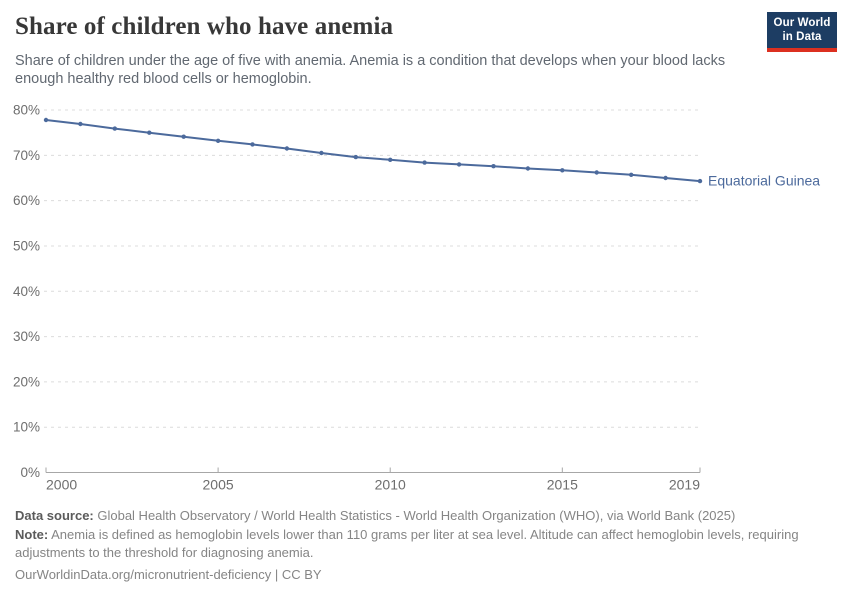  Describe the element at coordinates (204, 26) in the screenshot. I see `page-title: Share of children who have anemia` at that location.